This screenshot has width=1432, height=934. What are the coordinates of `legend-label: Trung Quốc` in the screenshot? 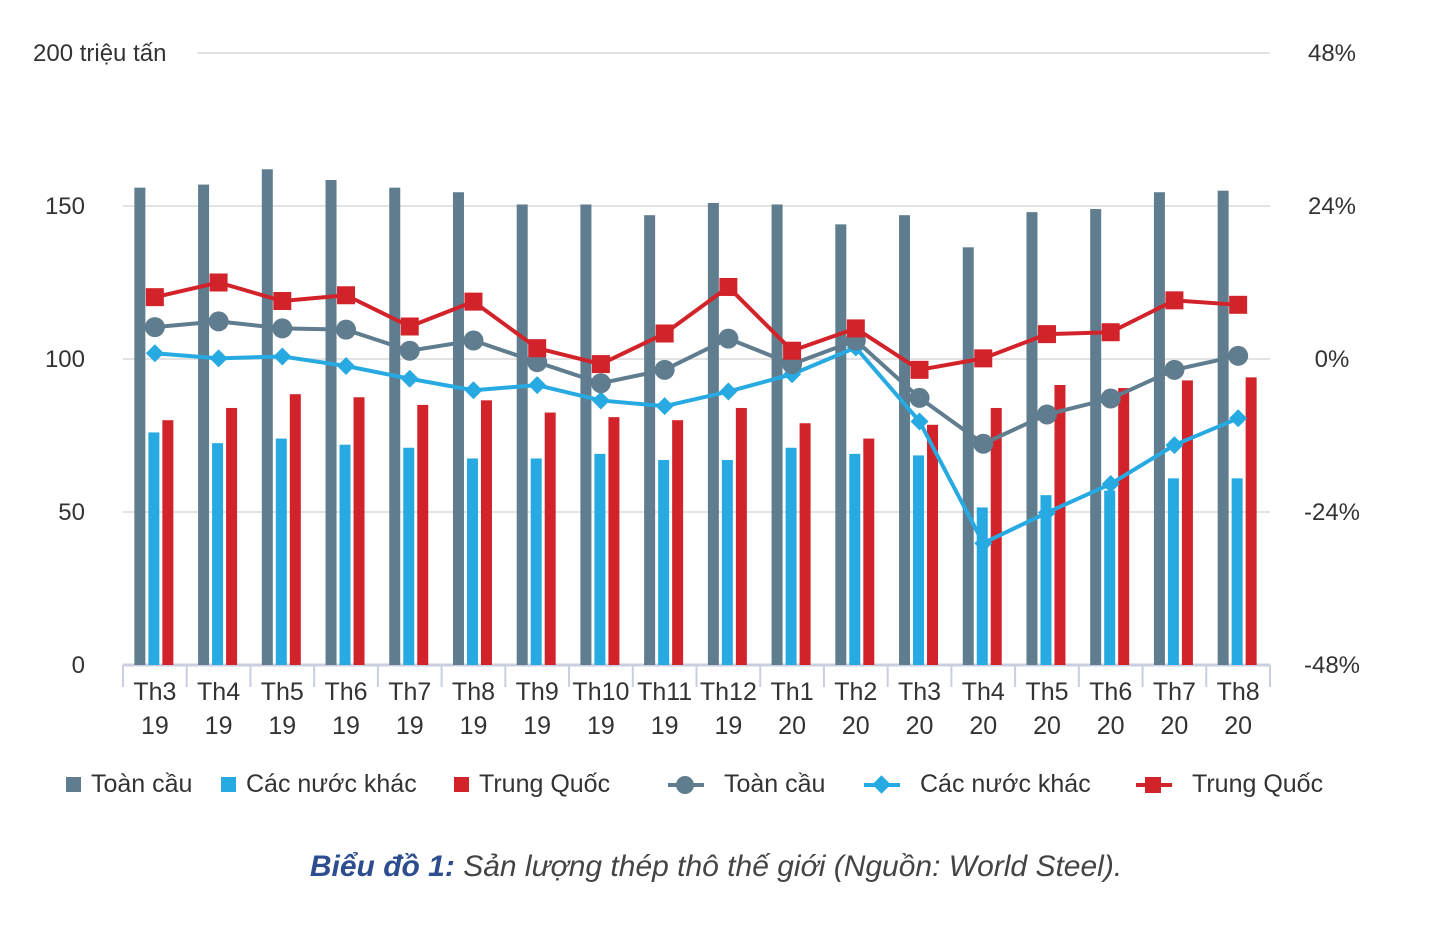 It's located at (1258, 784).